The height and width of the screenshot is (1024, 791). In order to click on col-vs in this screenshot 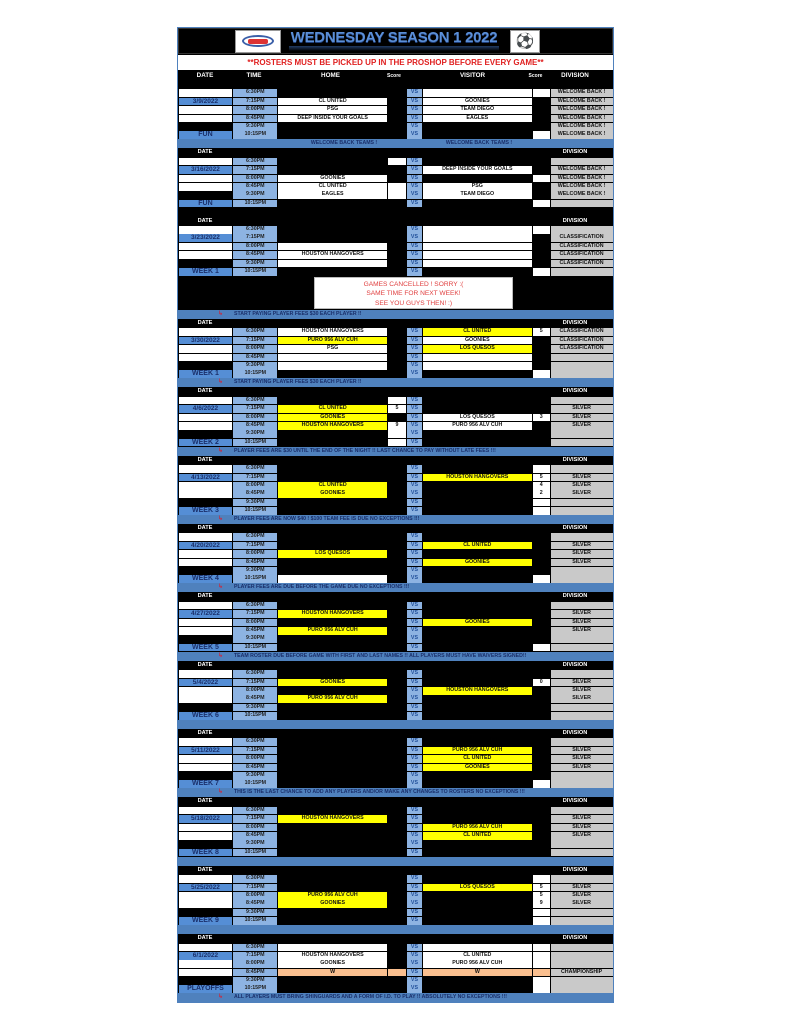, I will do `click(410, 76)`.